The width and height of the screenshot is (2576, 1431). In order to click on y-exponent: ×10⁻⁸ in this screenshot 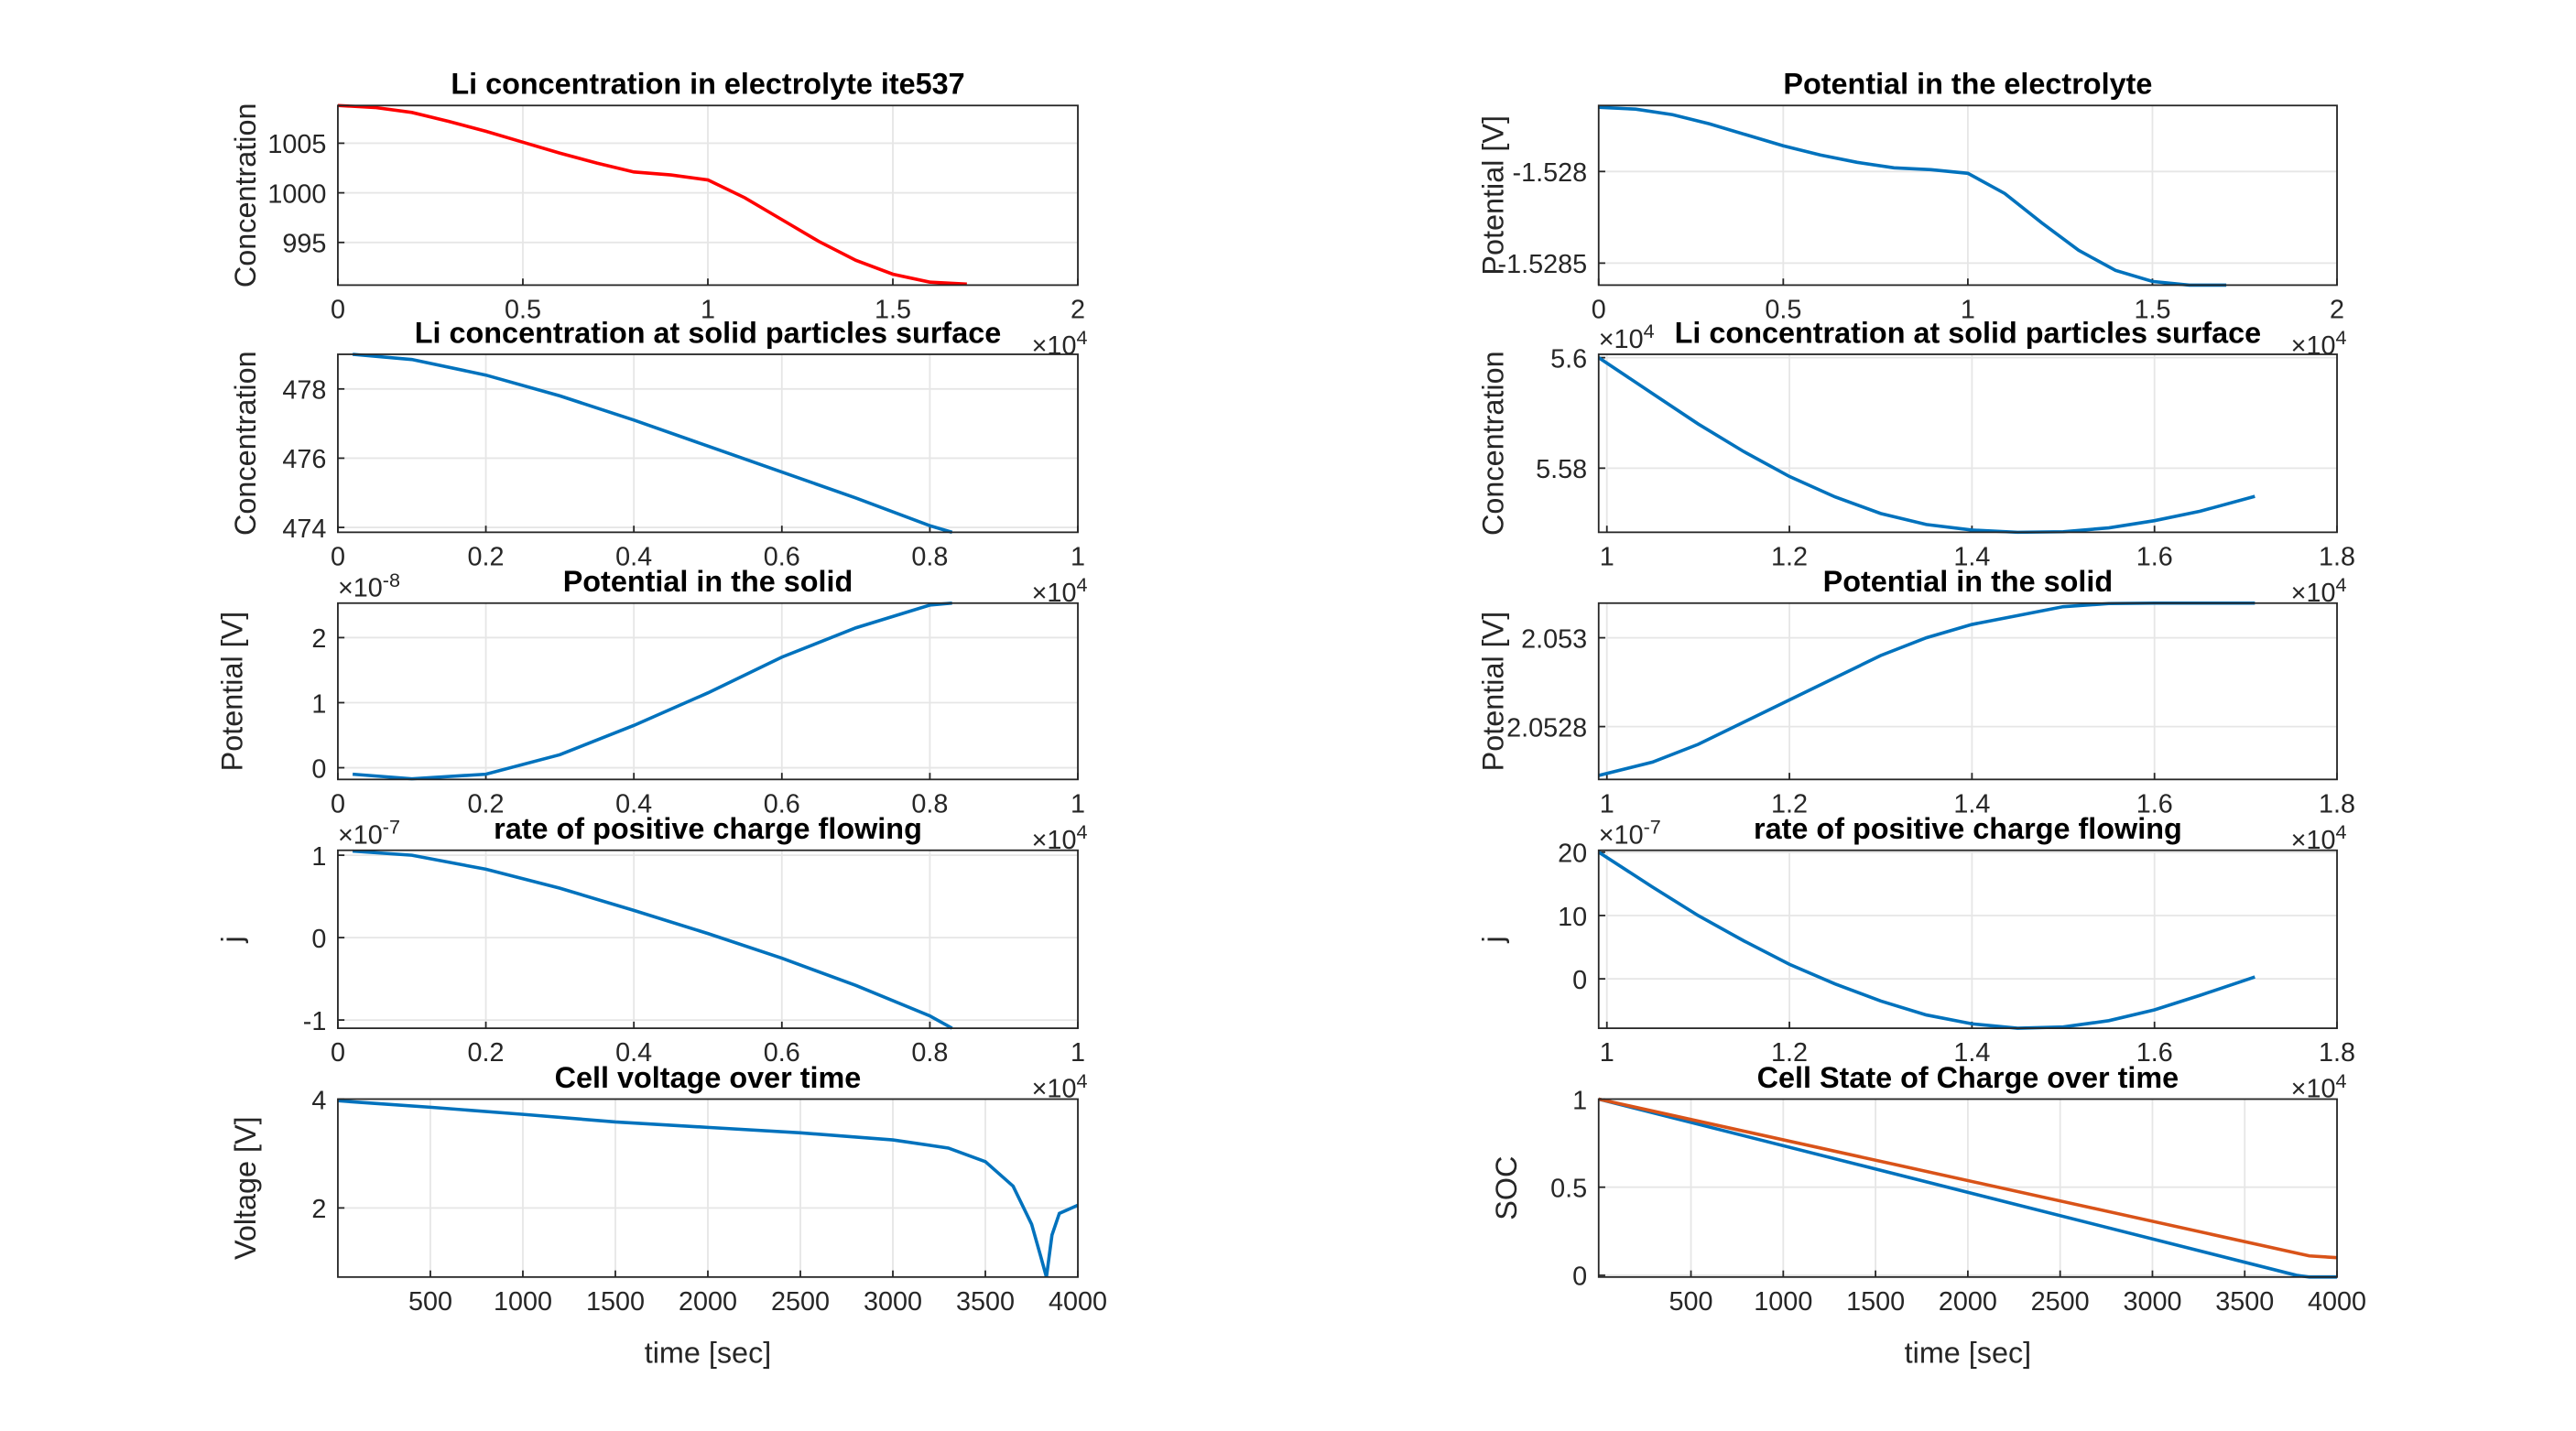, I will do `click(369, 586)`.